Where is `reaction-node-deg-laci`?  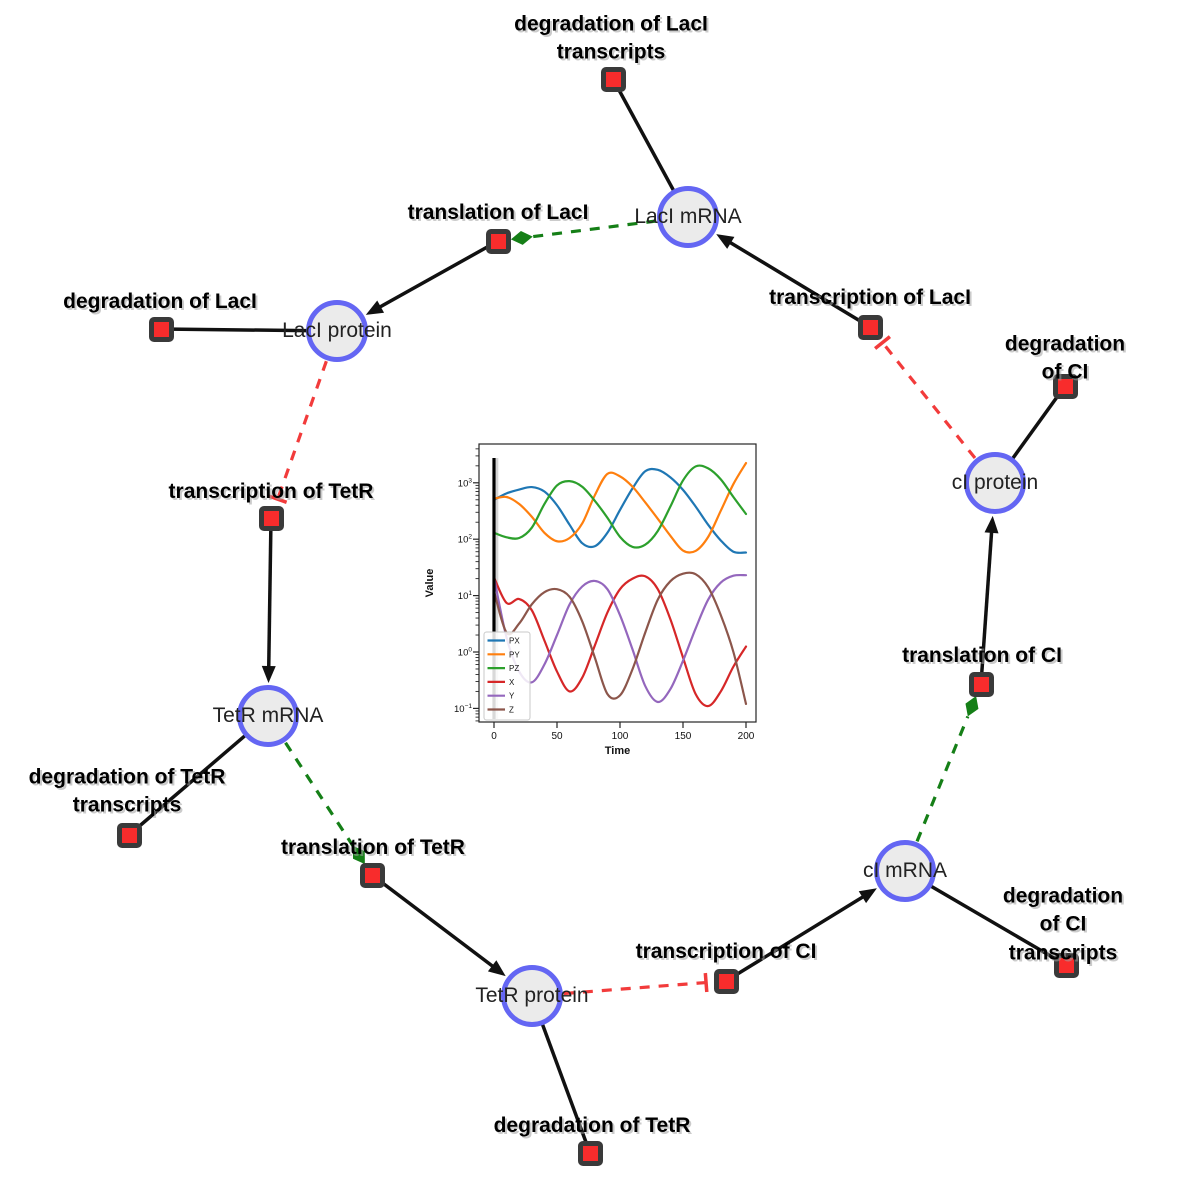
reaction-node-deg-laci is located at coordinates (161, 329).